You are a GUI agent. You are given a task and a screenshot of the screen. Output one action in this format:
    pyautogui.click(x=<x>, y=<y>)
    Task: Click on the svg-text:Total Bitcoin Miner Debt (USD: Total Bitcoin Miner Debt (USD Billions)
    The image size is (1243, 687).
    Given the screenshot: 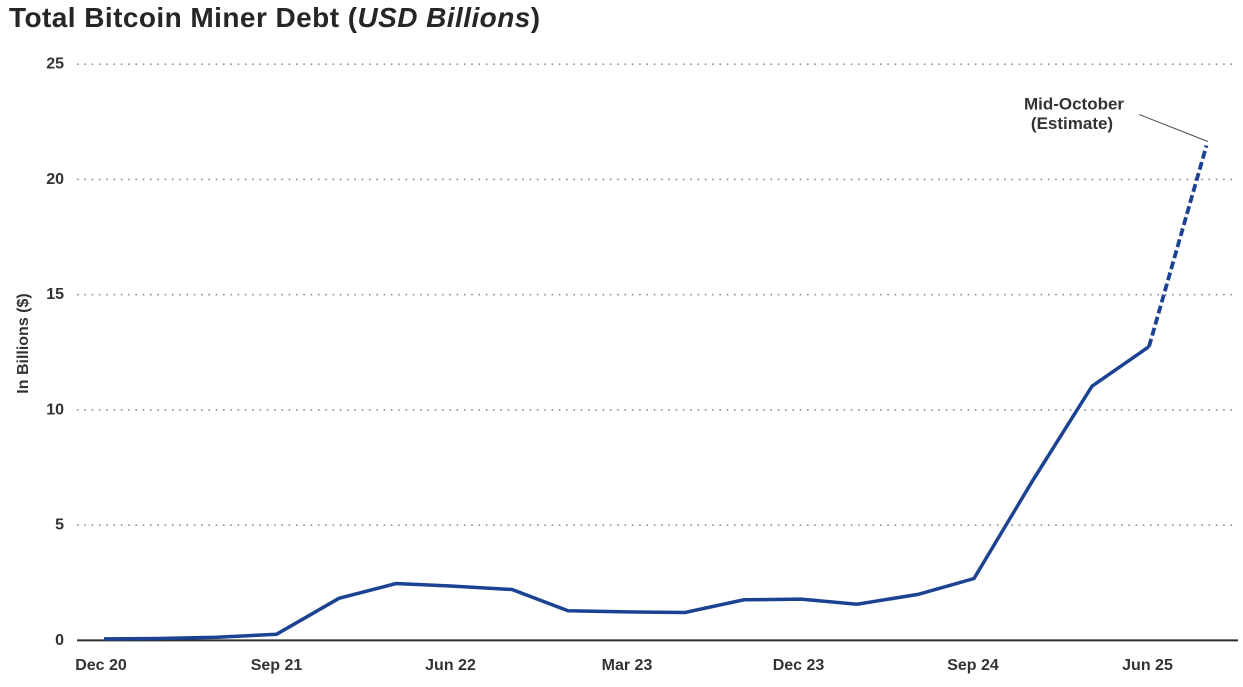 What is the action you would take?
    pyautogui.click(x=275, y=17)
    